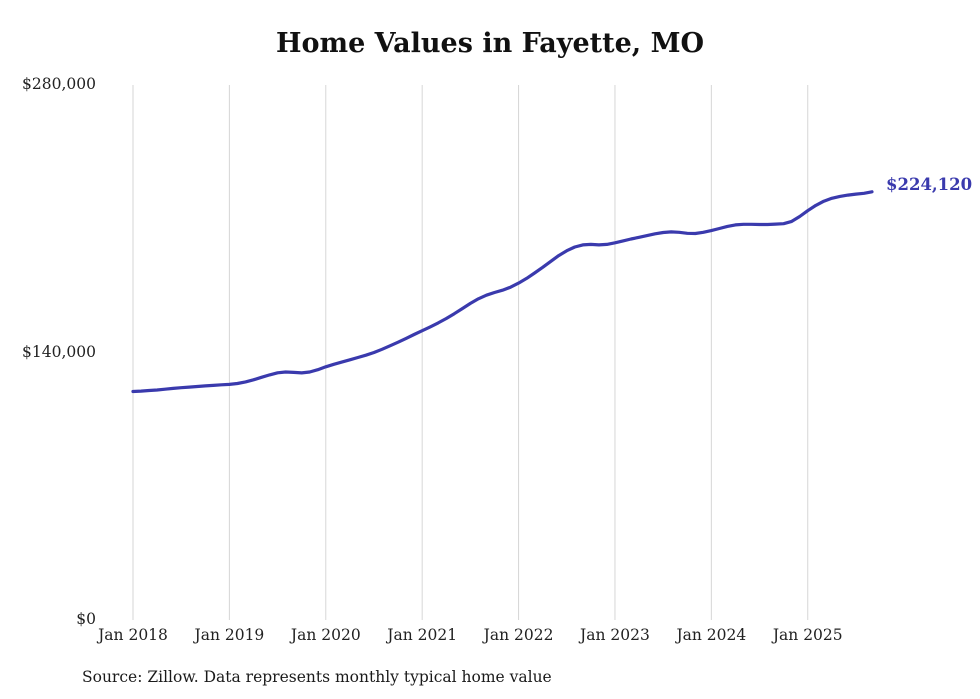 The image size is (980, 699). Describe the element at coordinates (807, 635) in the screenshot. I see `x-axis-label: Jan 2025` at that location.